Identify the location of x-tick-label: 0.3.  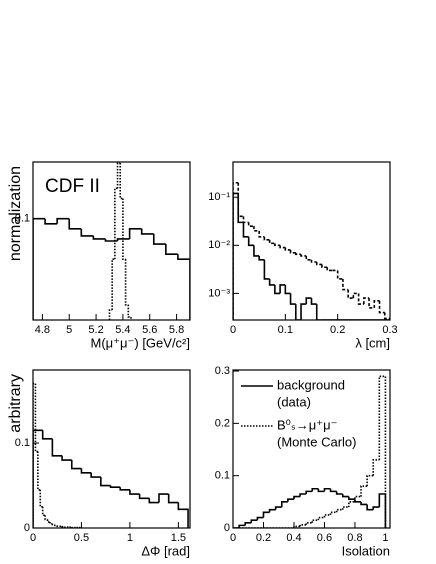
(389, 330).